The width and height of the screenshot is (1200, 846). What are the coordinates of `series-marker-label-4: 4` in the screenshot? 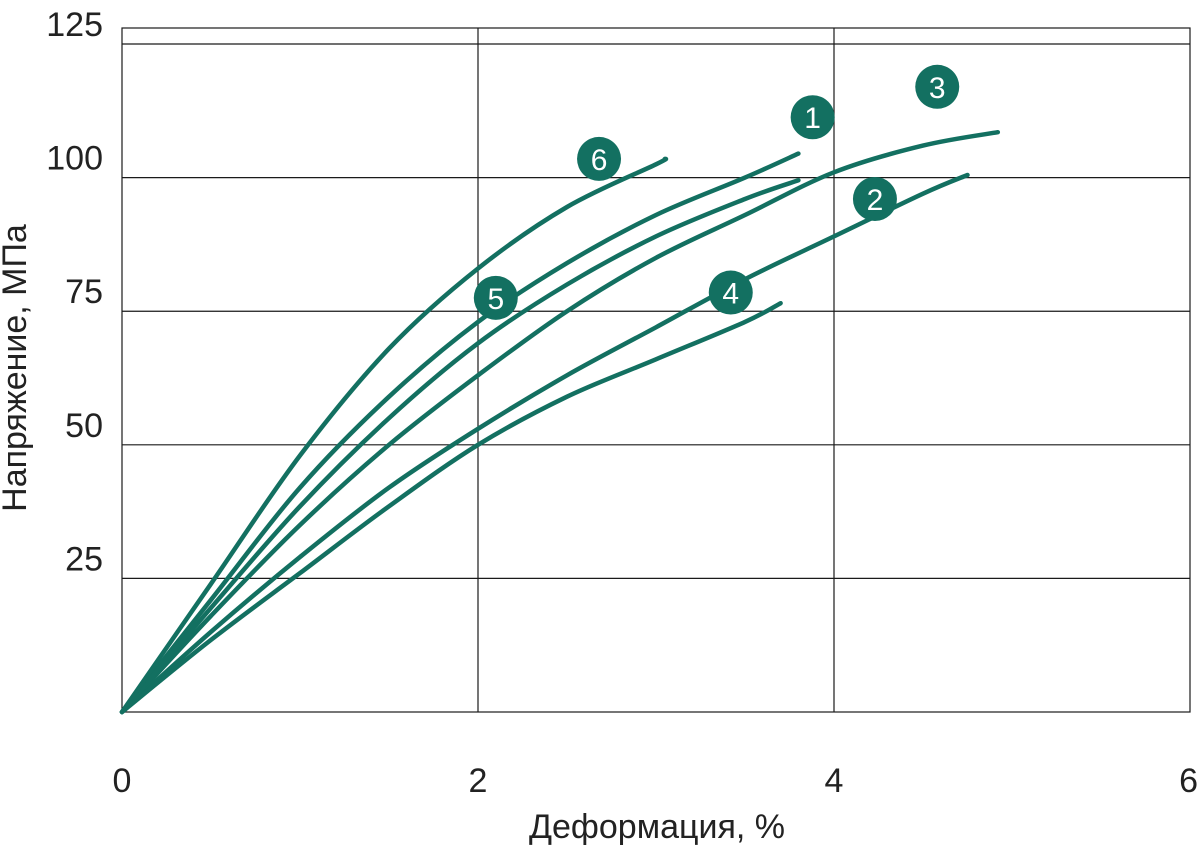 It's located at (730, 294).